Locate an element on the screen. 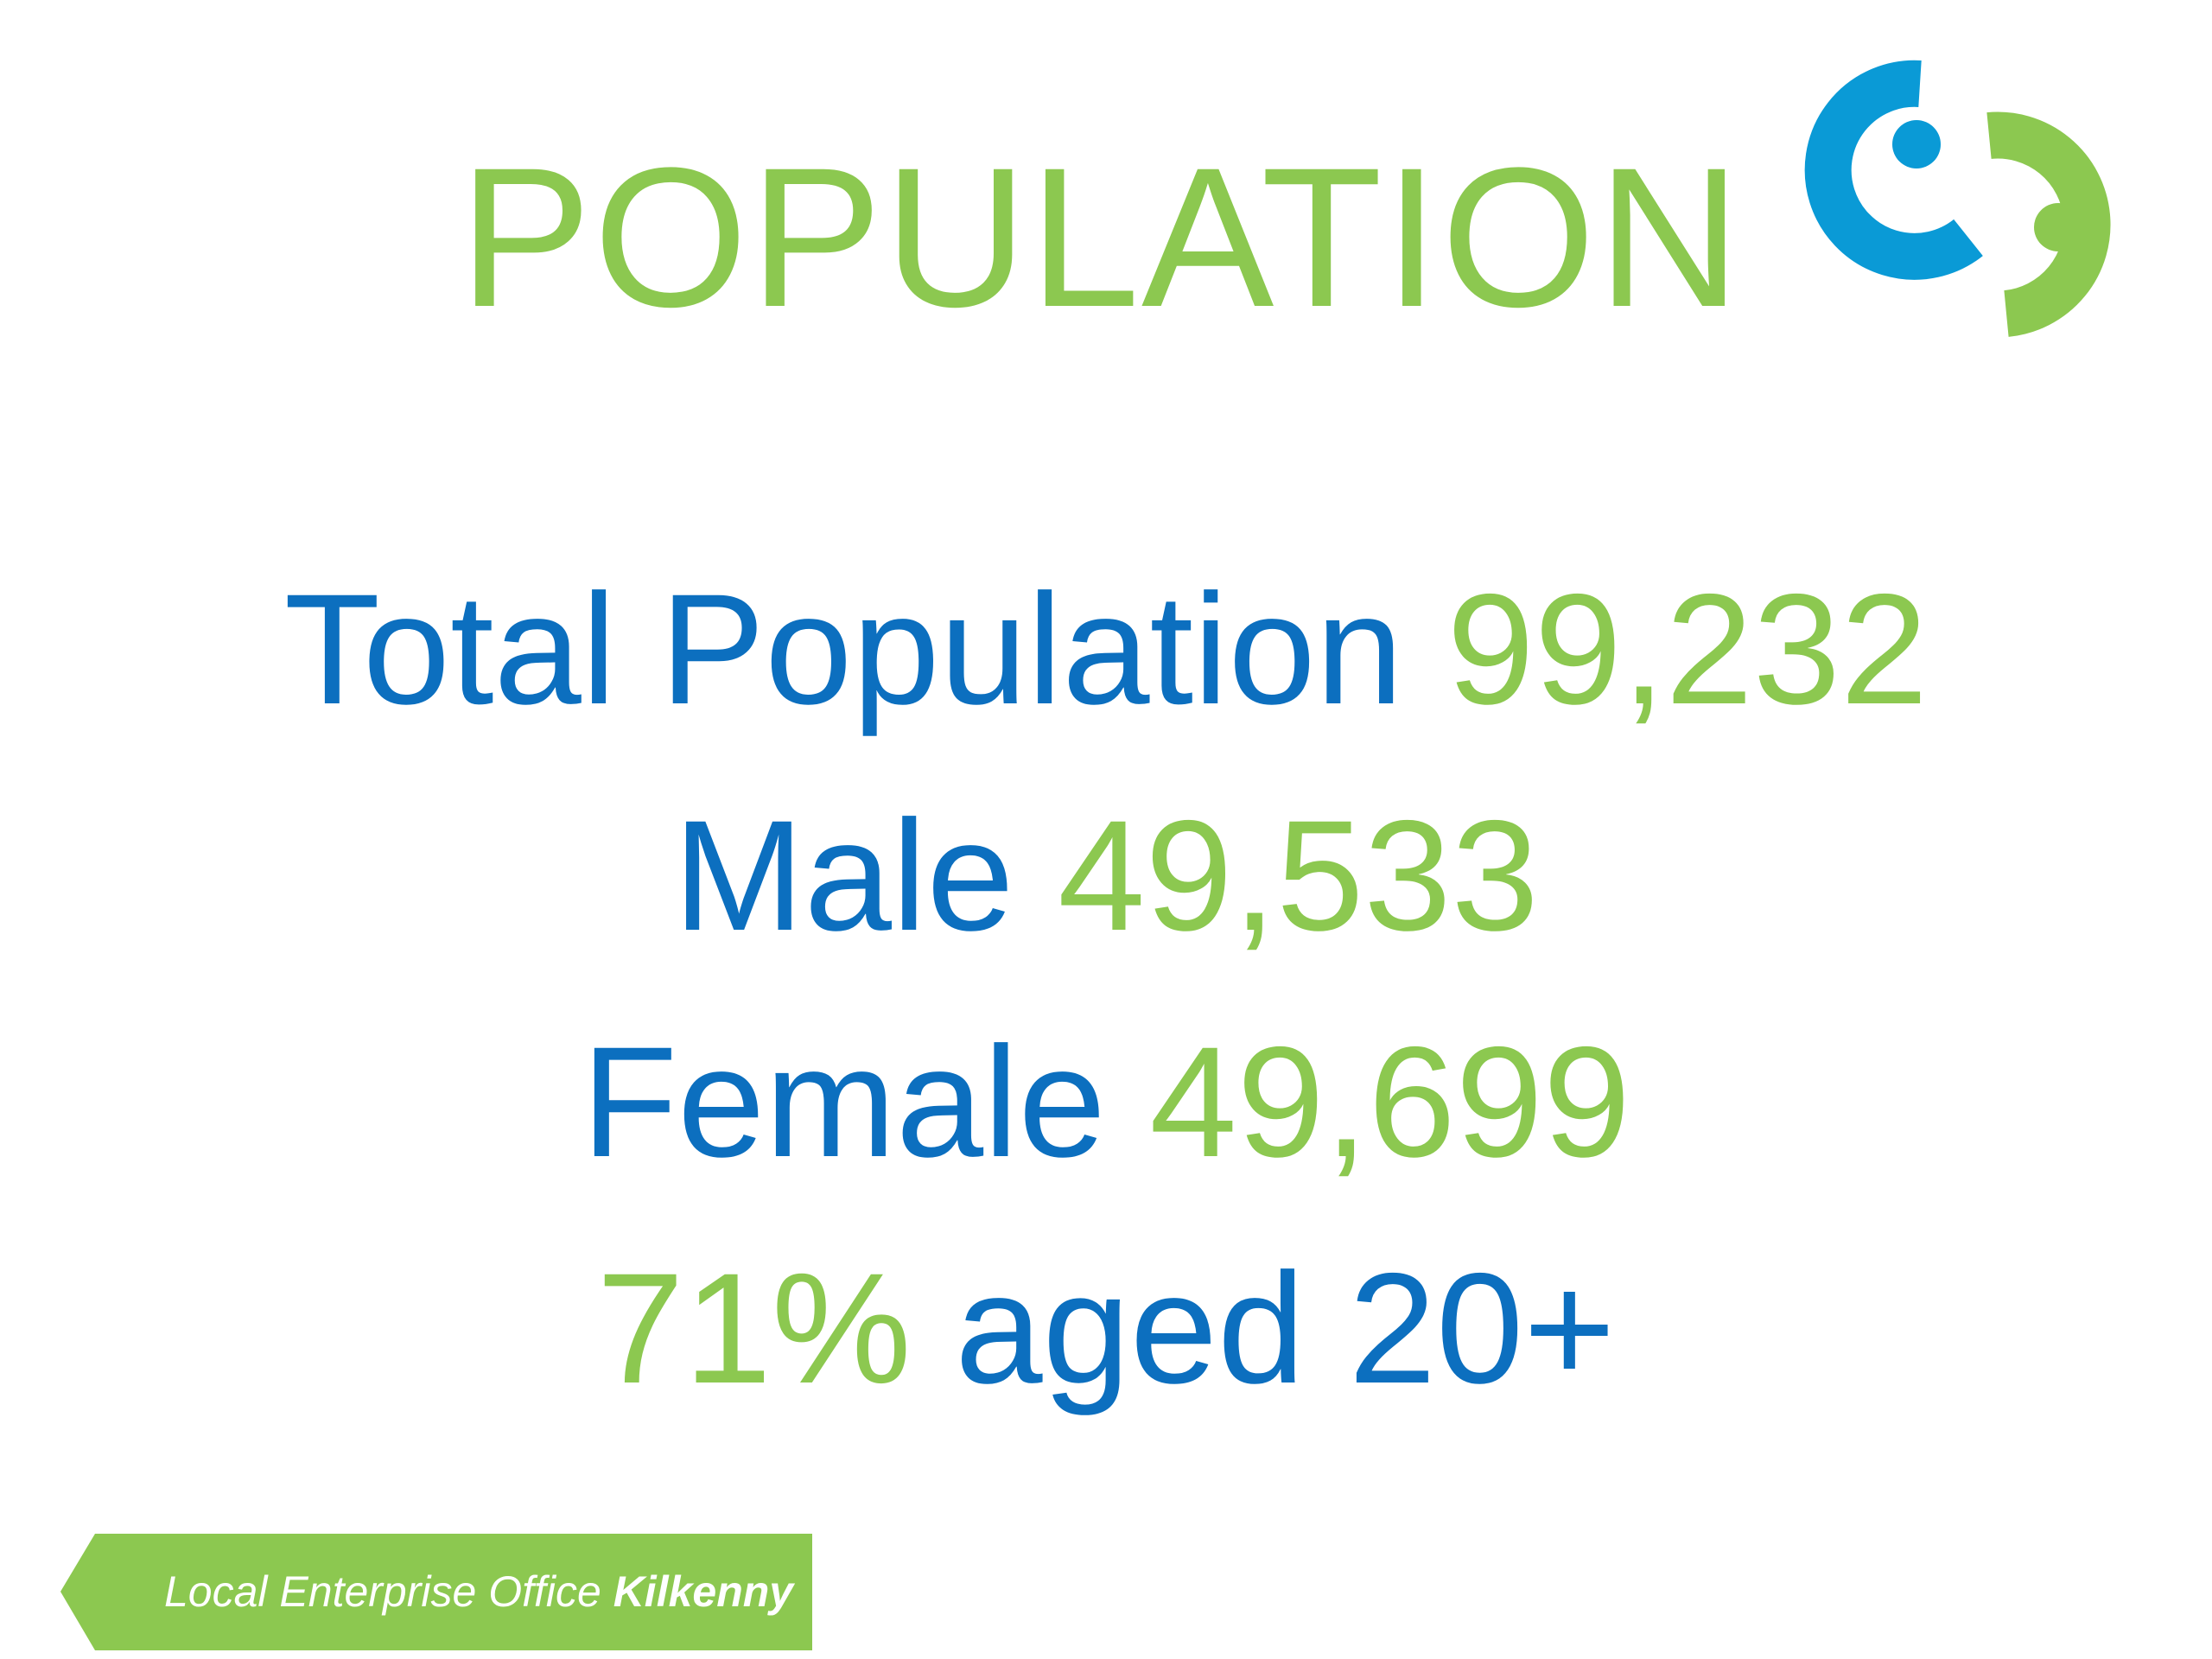 This screenshot has width=2212, height=1659. interlinked-rings-logo-icon is located at coordinates (1987, 194).